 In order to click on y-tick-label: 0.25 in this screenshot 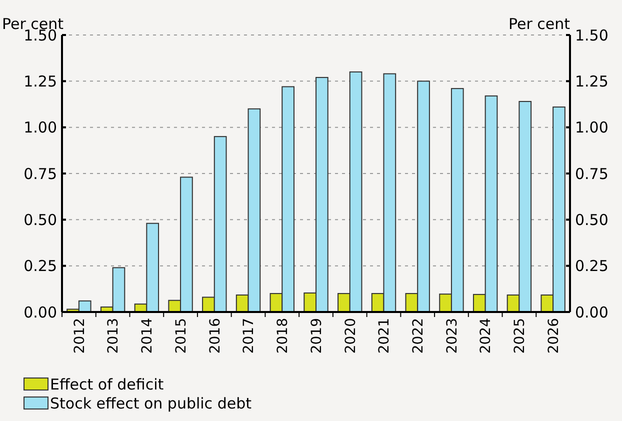, I will do `click(40, 266)`.